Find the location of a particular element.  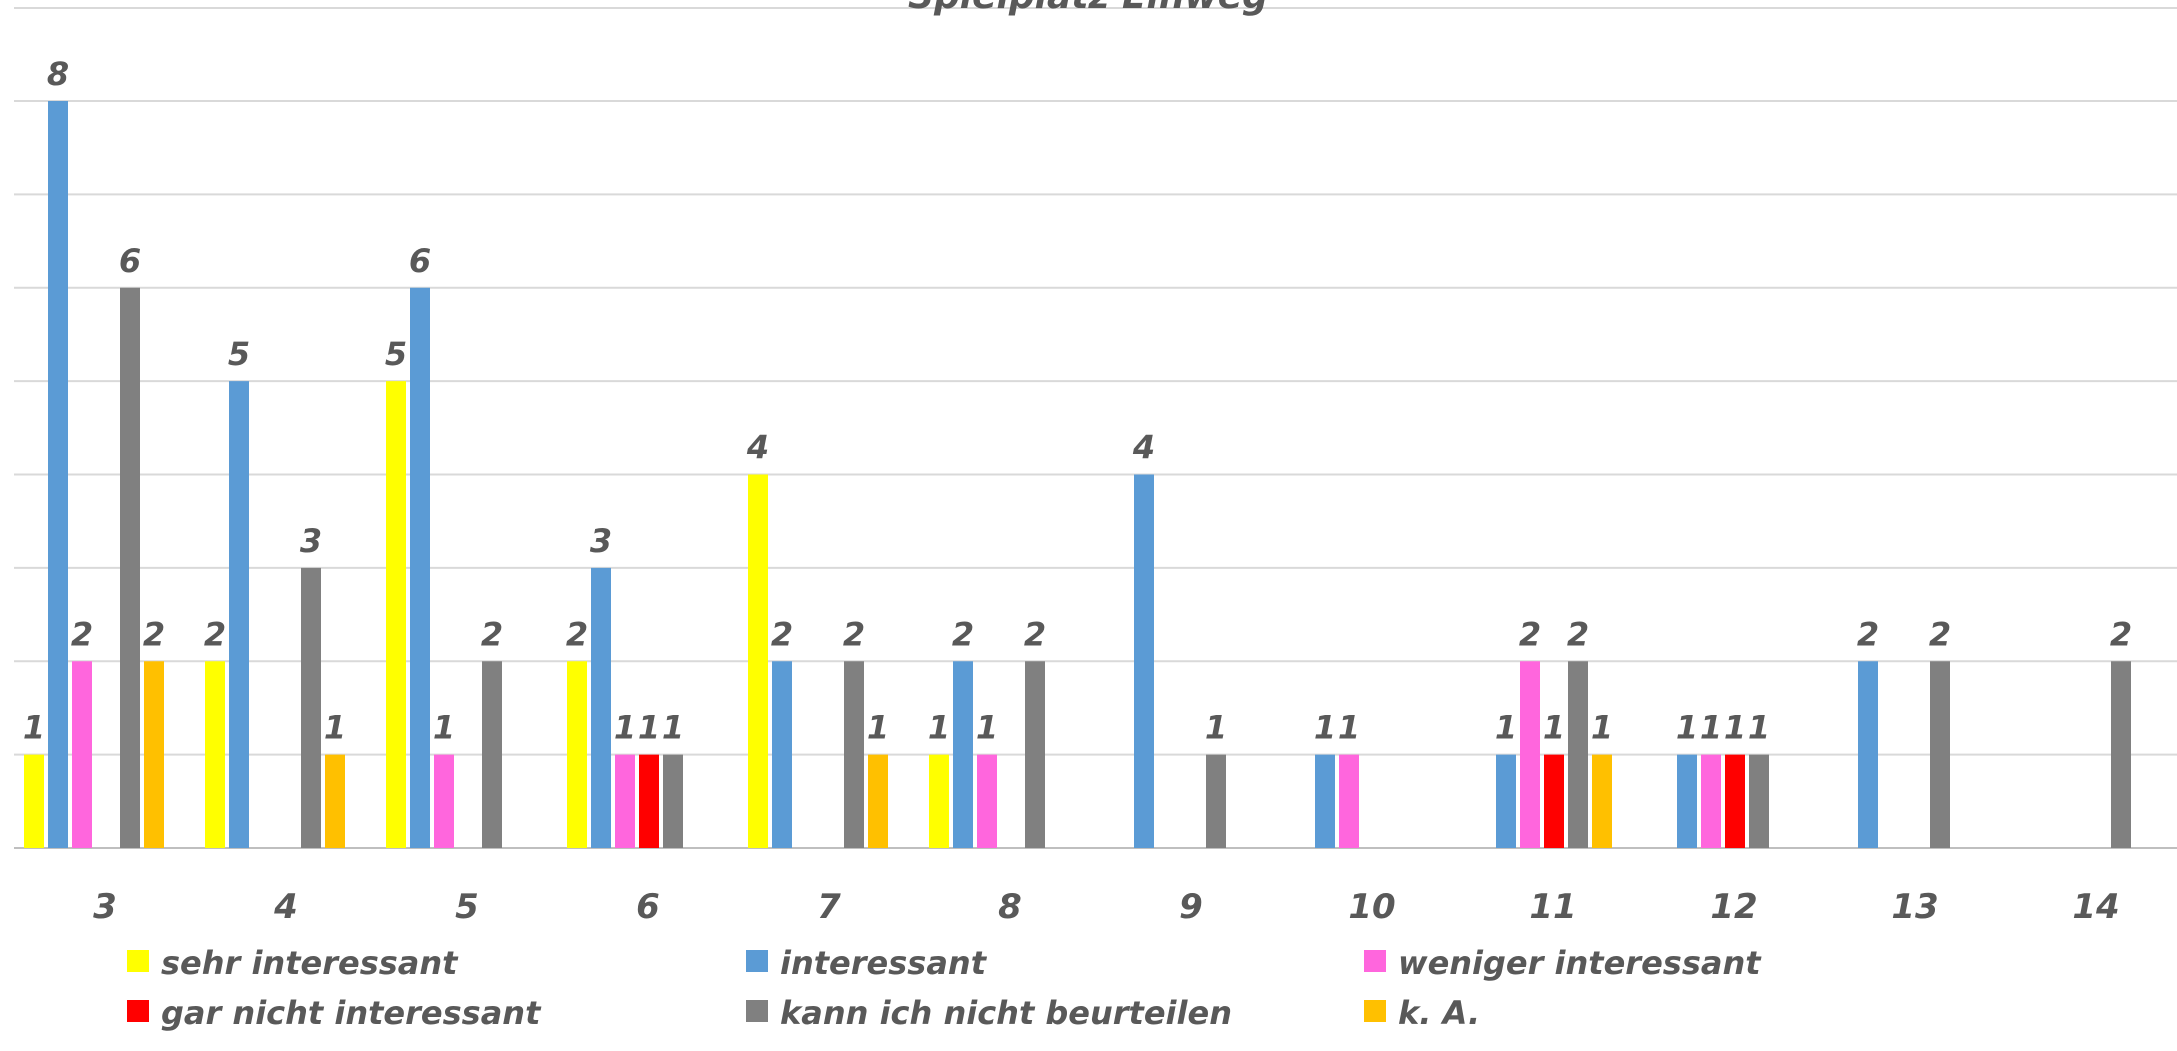

x-tick-label: 5 is located at coordinates (467, 907).